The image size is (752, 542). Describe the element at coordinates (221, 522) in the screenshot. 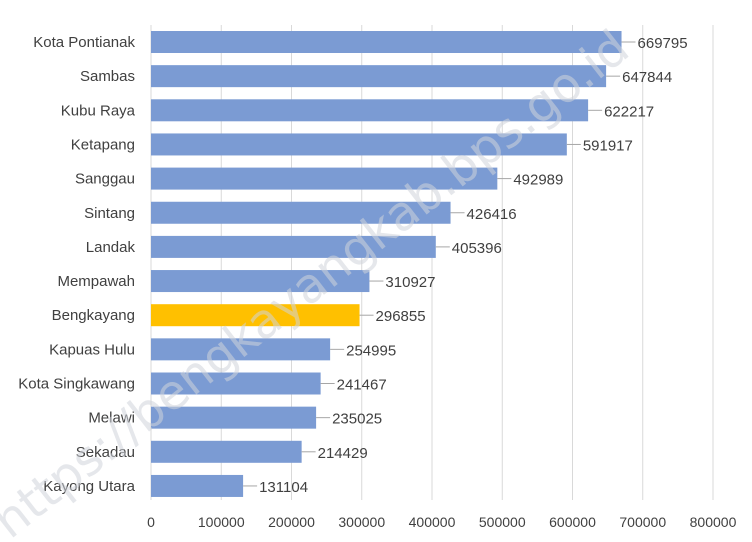

I see `x-tick-label: 100000` at that location.